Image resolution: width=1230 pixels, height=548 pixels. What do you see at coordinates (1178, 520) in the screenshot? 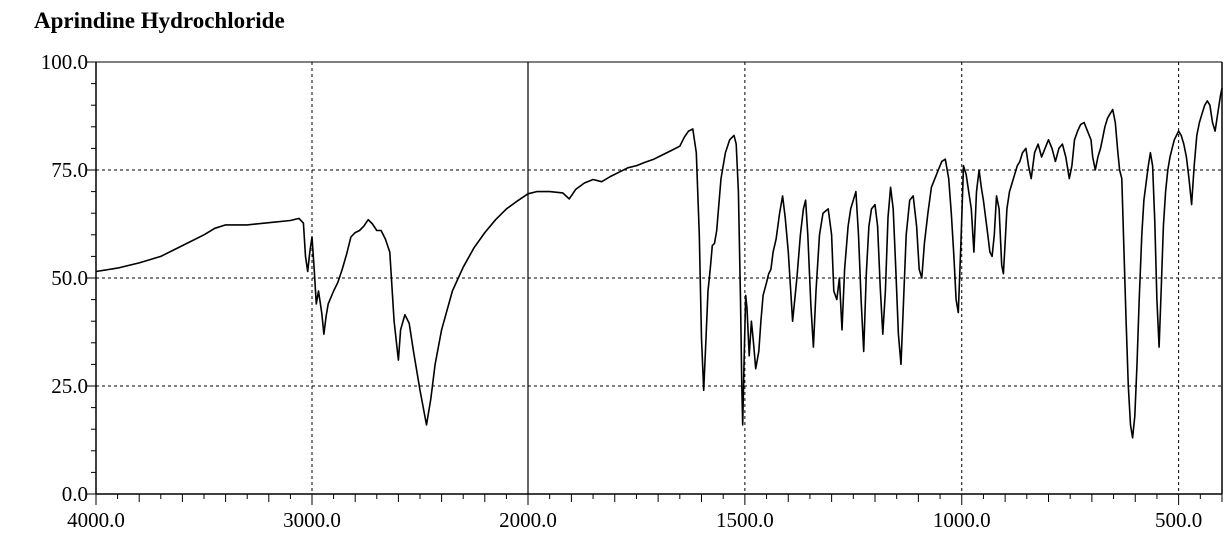
I see `x-tick-label: 500.0` at bounding box center [1178, 520].